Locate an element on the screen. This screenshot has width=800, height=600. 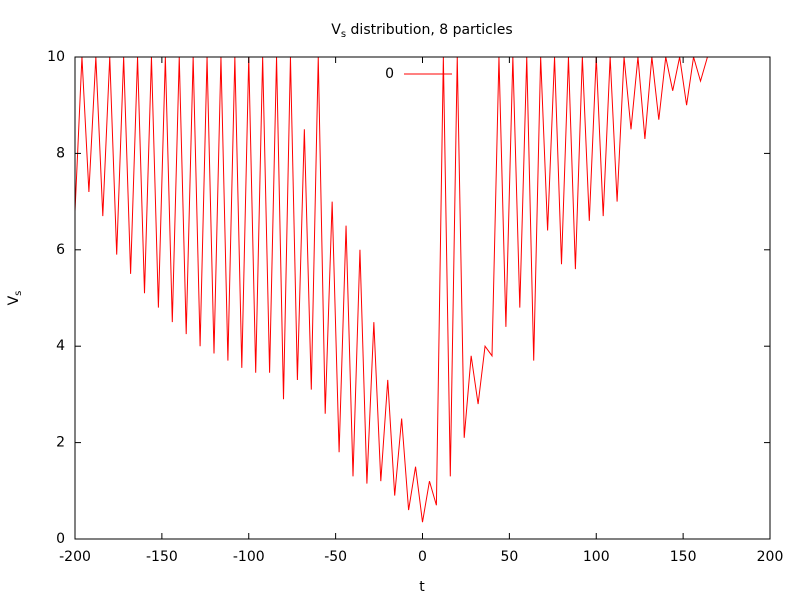
x-tick-label: -200 is located at coordinates (75, 557).